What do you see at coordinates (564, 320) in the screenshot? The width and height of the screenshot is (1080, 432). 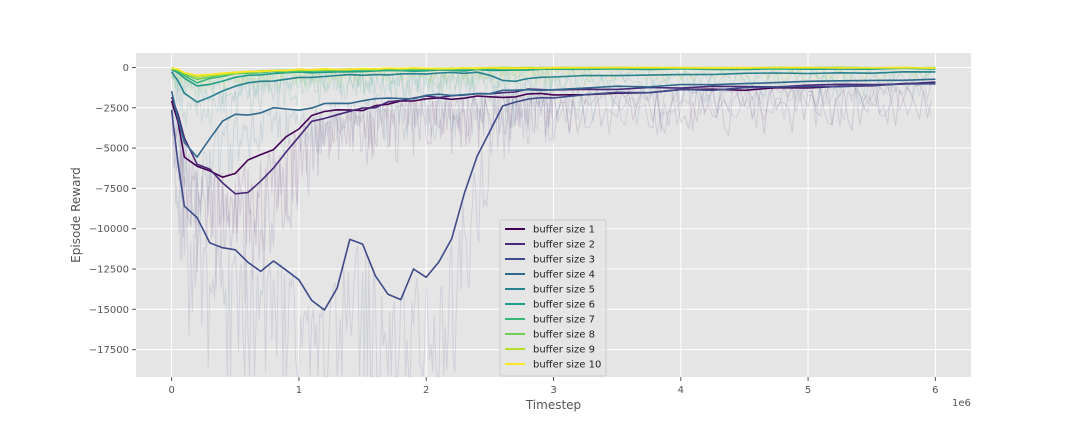 I see `legend-label: buffer size 7` at bounding box center [564, 320].